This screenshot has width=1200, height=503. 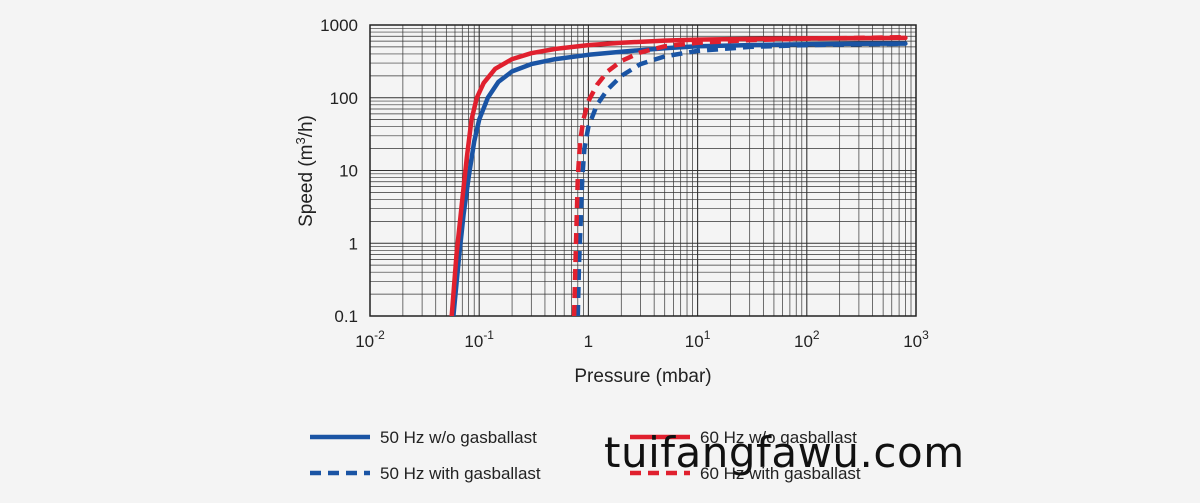 I want to click on legend-label: 60 Hz w/o gasballast, so click(x=778, y=437).